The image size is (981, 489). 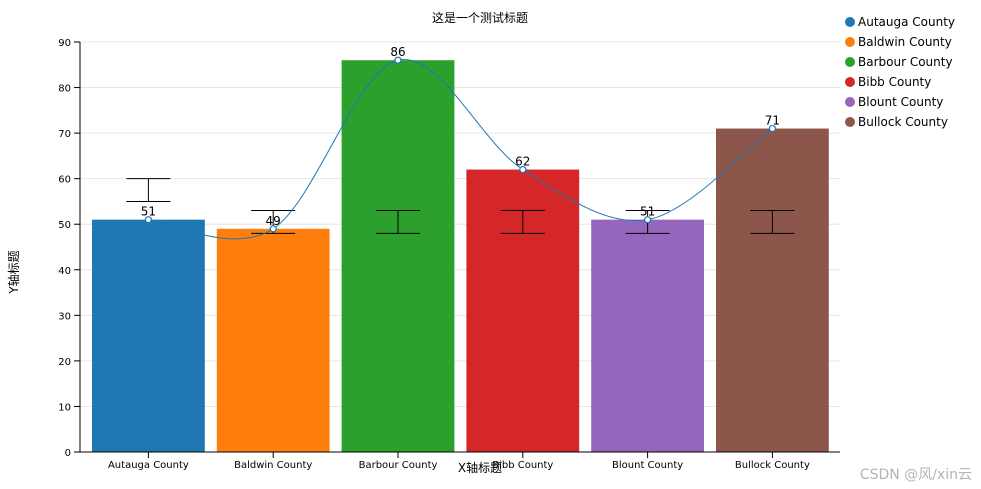 What do you see at coordinates (915, 475) in the screenshot?
I see `watermark: CSDN @风/xin云` at bounding box center [915, 475].